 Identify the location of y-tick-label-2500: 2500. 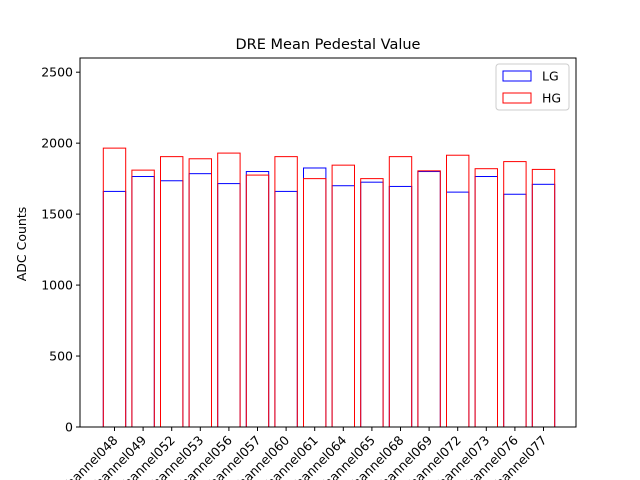
(57, 72).